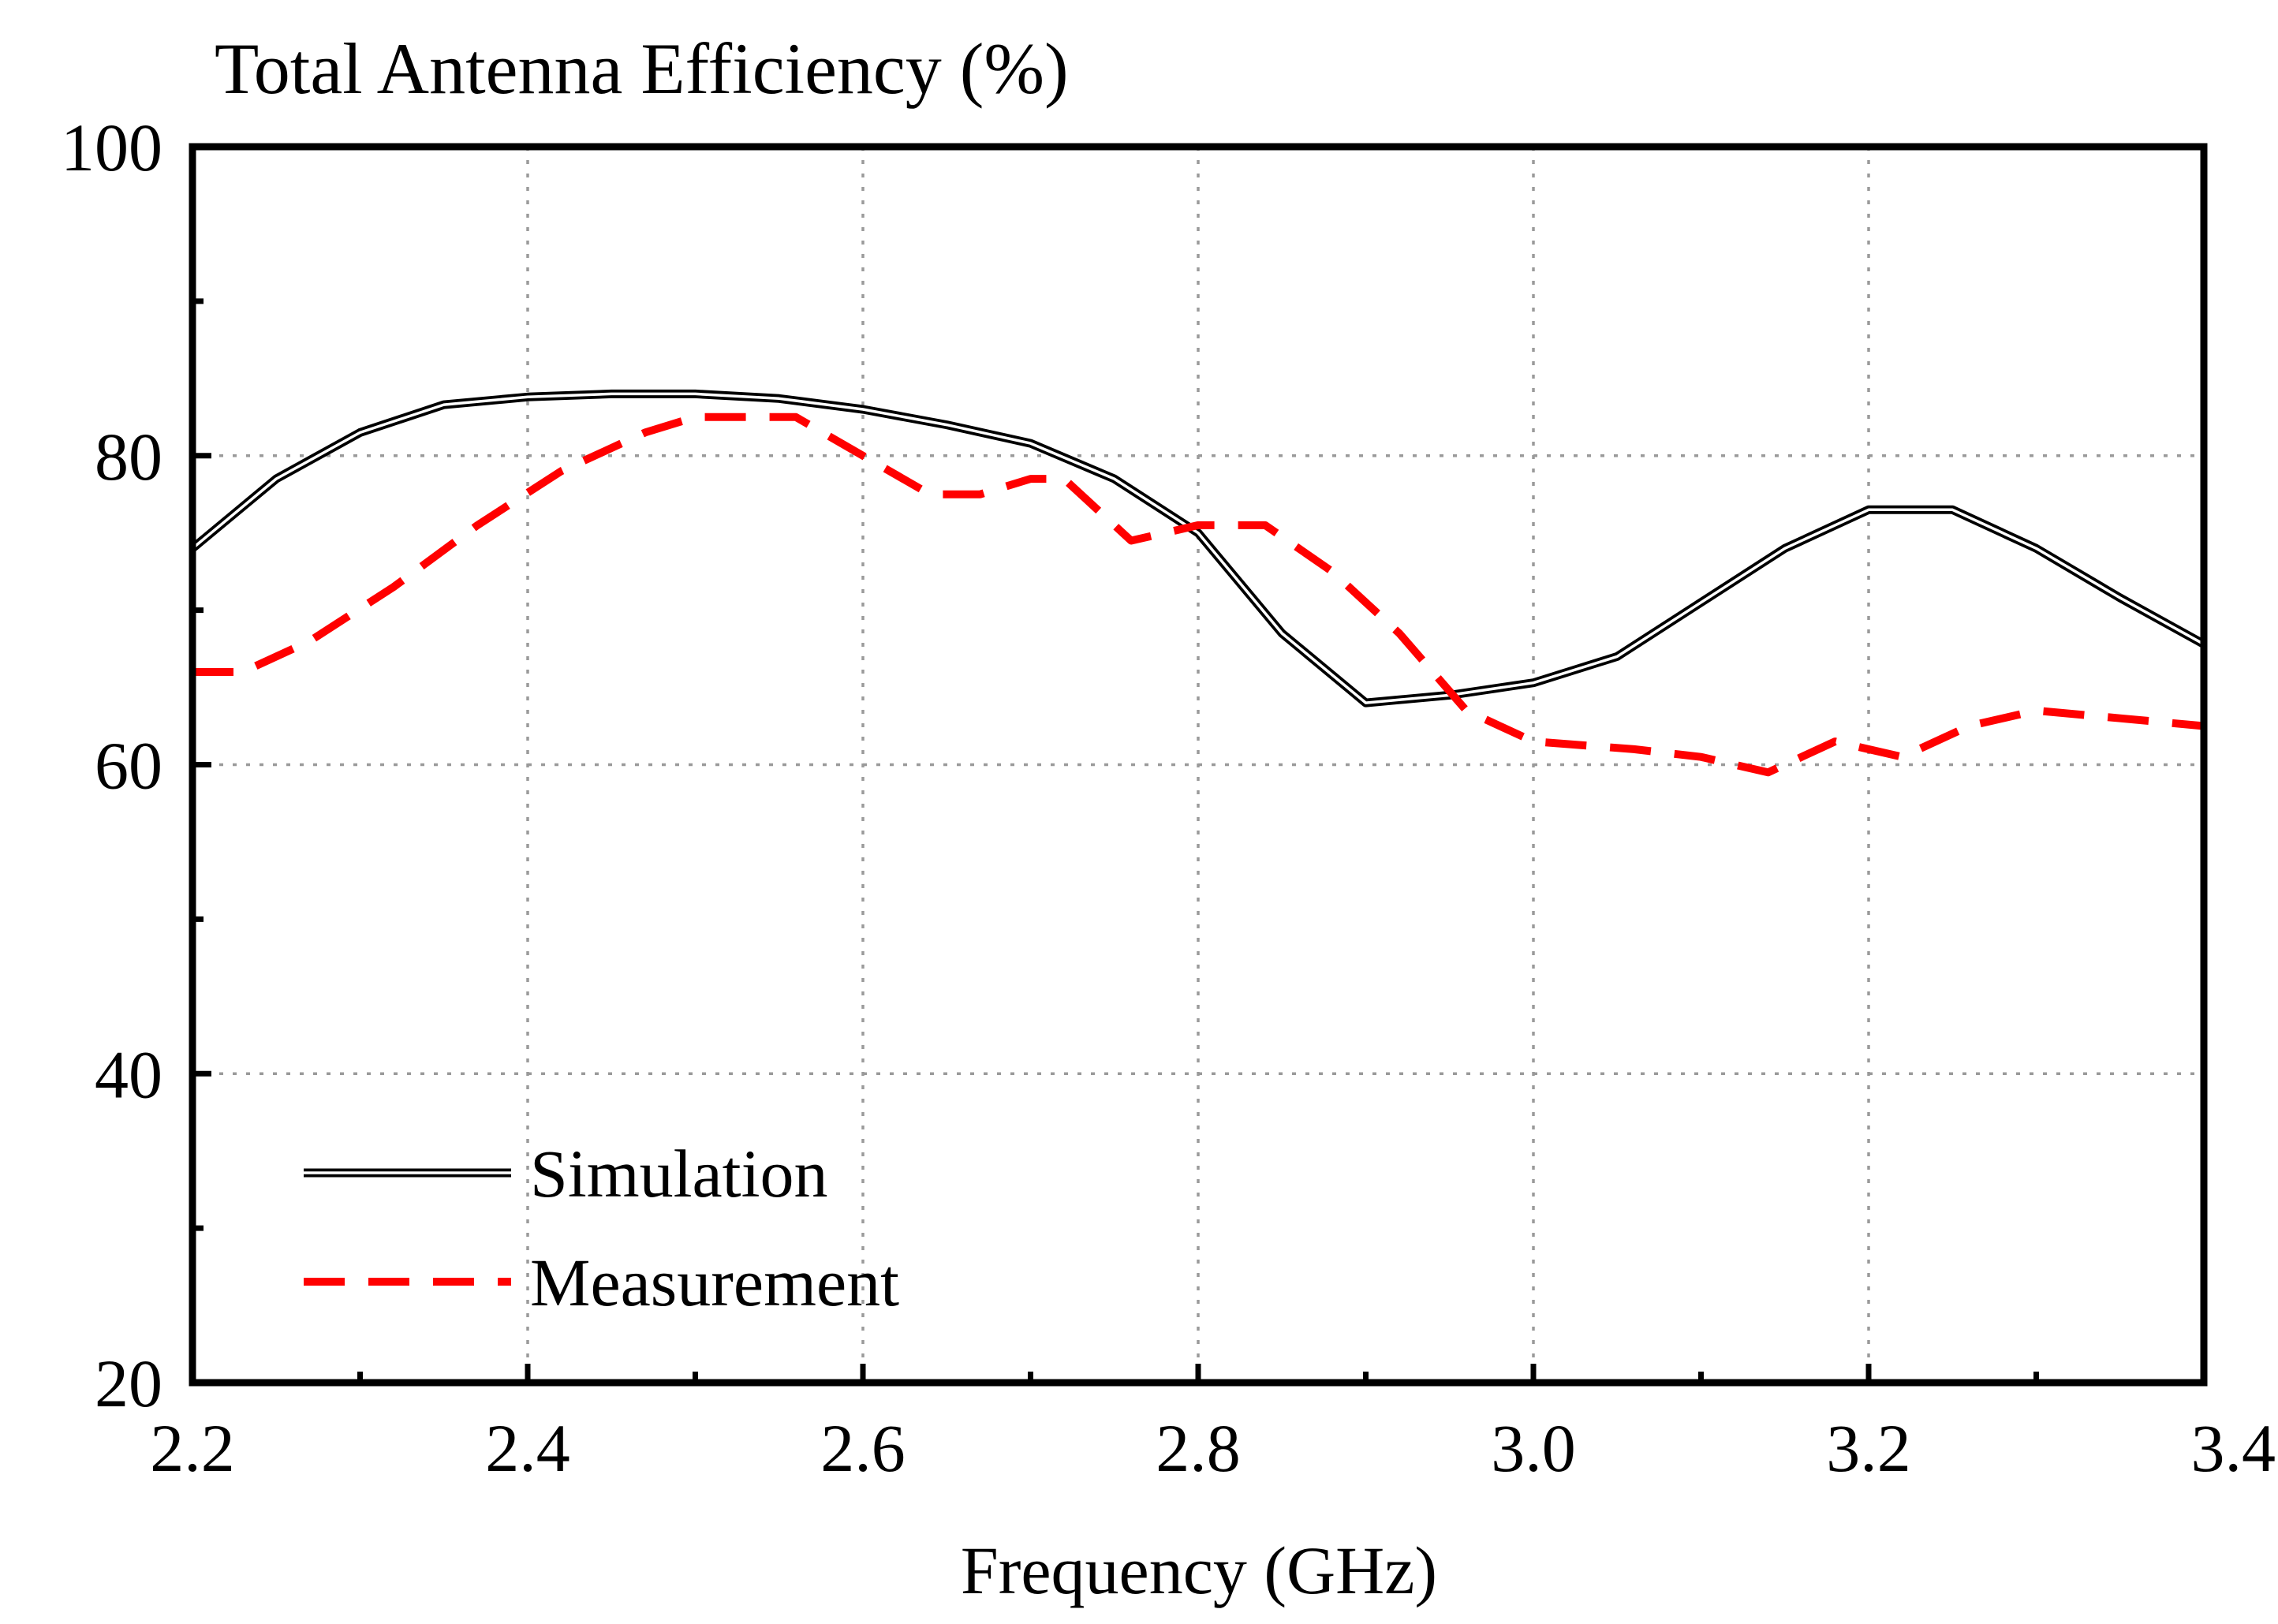 This screenshot has width=2278, height=1624. I want to click on x-tick-label: 3.2, so click(1868, 1448).